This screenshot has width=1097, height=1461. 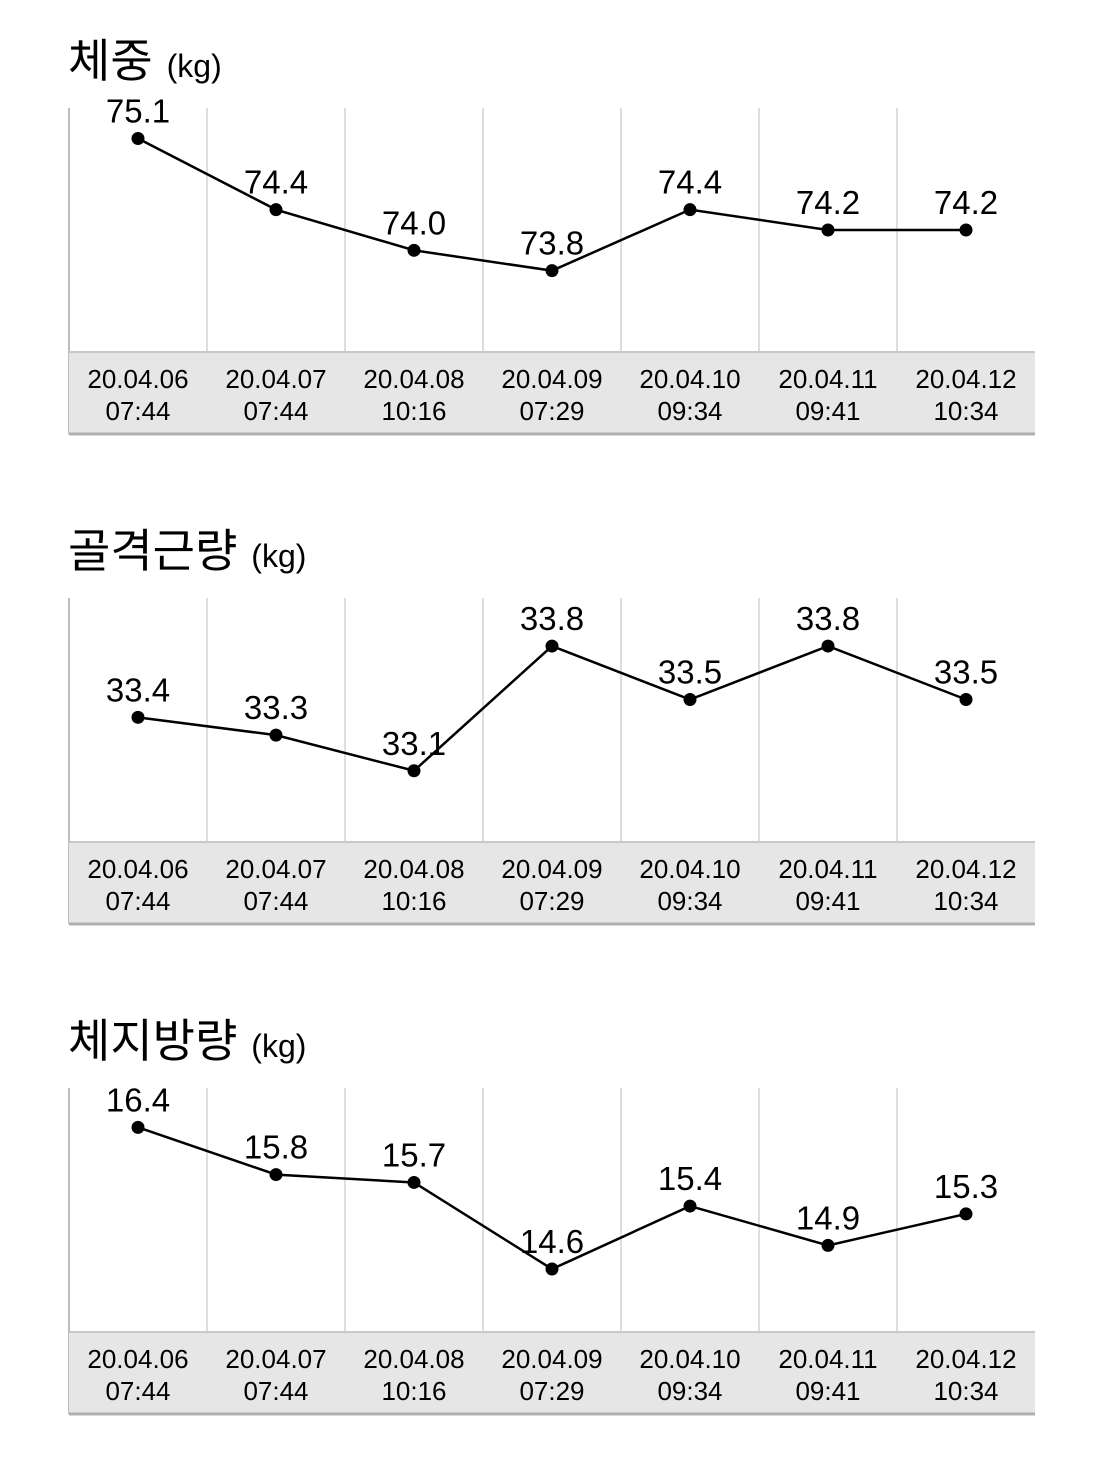 What do you see at coordinates (414, 222) in the screenshot?
I see `data-label: 74.0` at bounding box center [414, 222].